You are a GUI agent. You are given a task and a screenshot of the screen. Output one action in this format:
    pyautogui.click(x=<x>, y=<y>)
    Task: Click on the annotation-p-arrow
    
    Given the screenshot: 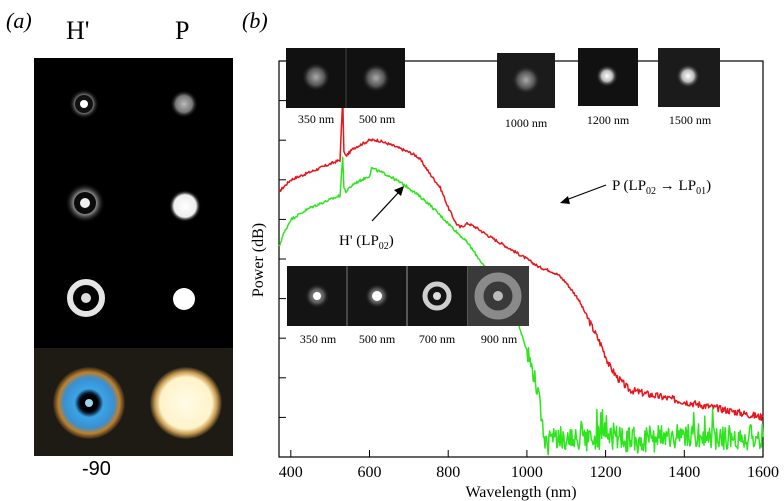 What is the action you would take?
    pyautogui.click(x=586, y=192)
    